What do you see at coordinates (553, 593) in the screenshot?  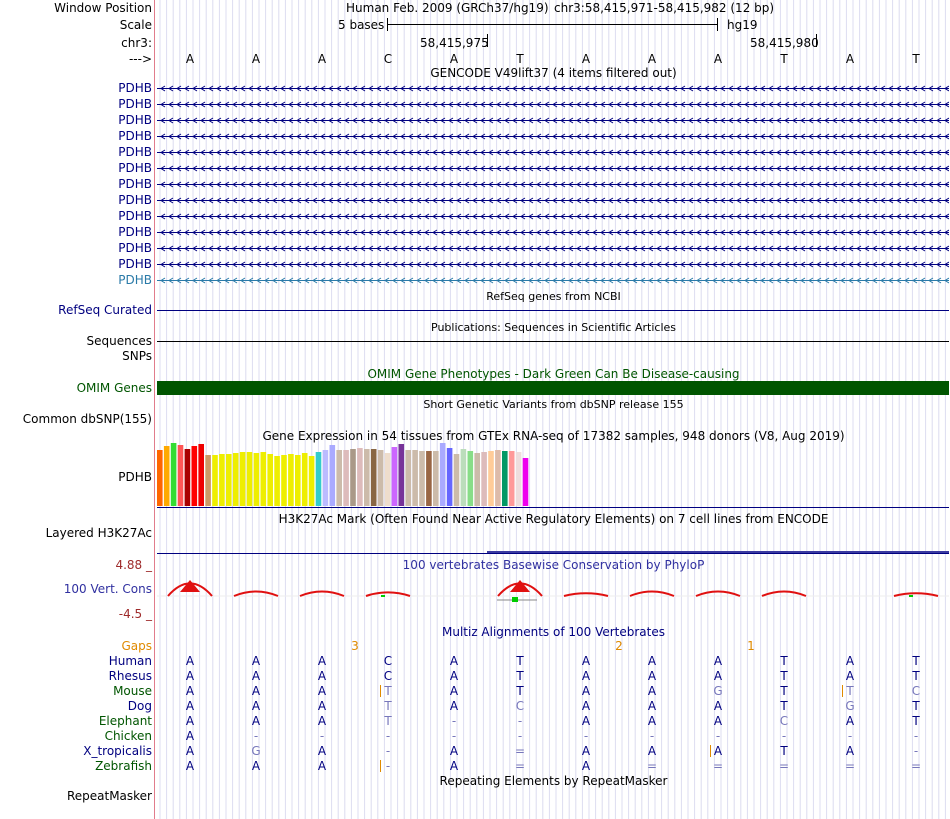 I see `phylop-signal` at bounding box center [553, 593].